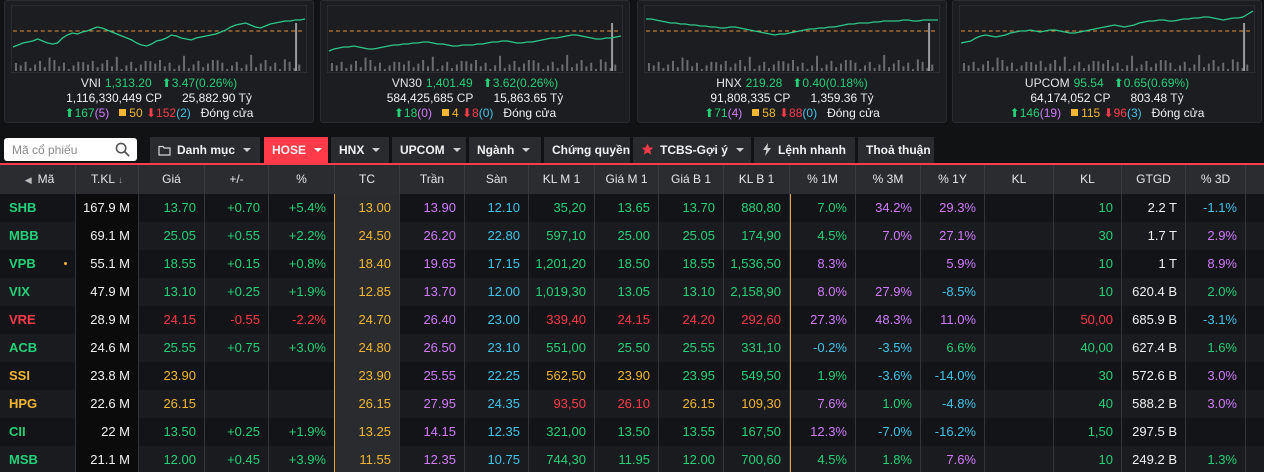 This screenshot has width=1264, height=472. I want to click on column-header: % 1M, so click(823, 179).